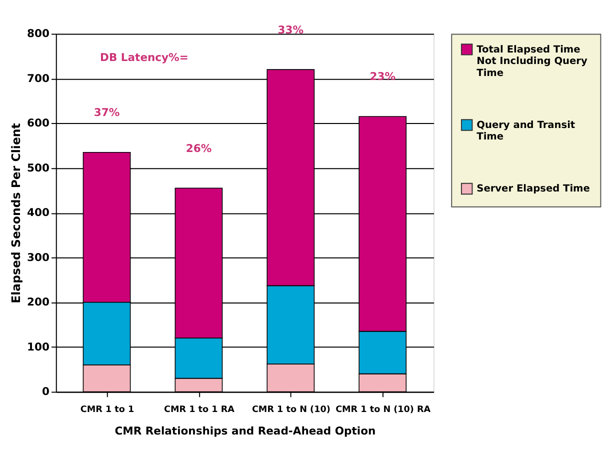 This screenshot has width=611, height=472. I want to click on y-tick-label: 0, so click(46, 391).